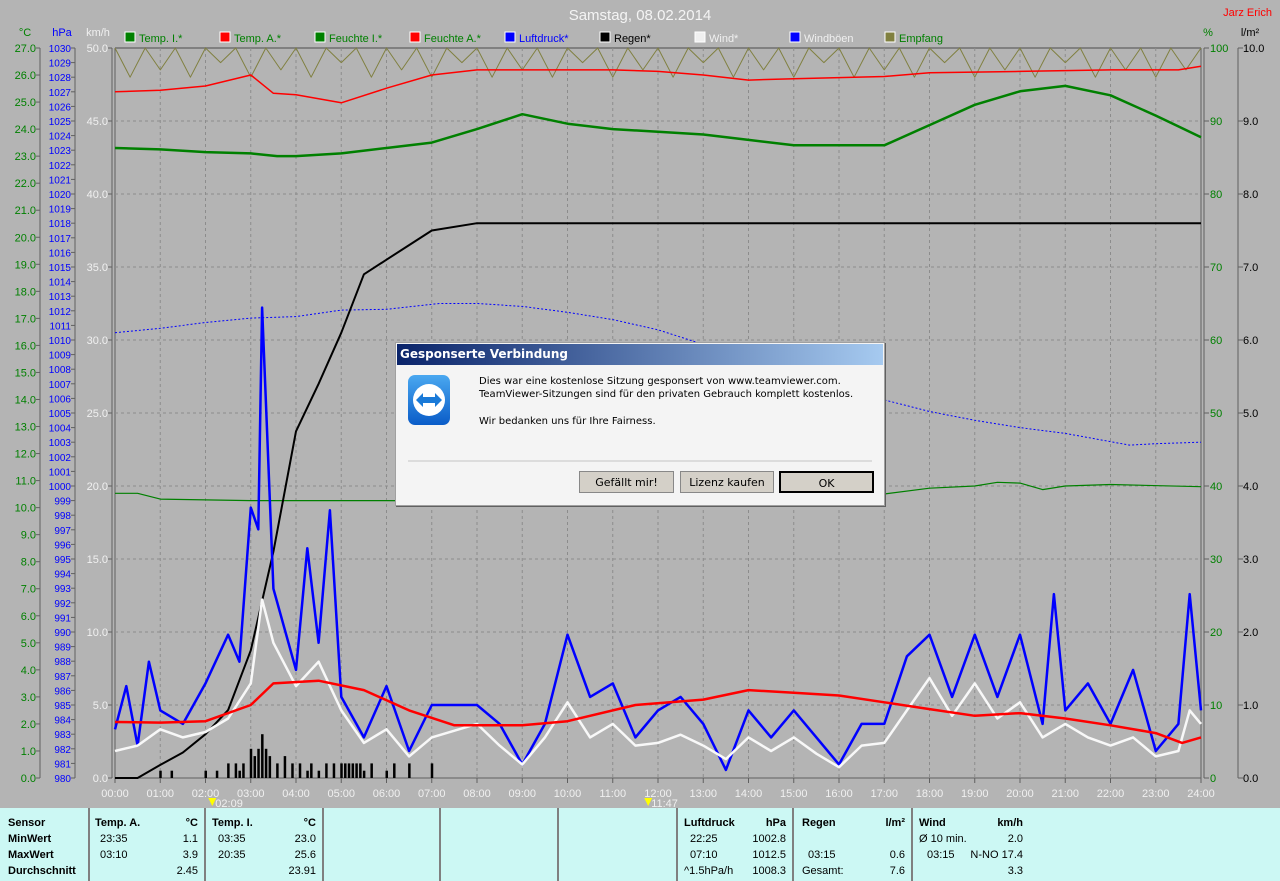 This screenshot has width=1280, height=881. Describe the element at coordinates (664, 803) in the screenshot. I see `time-marker-label: 11:47` at that location.